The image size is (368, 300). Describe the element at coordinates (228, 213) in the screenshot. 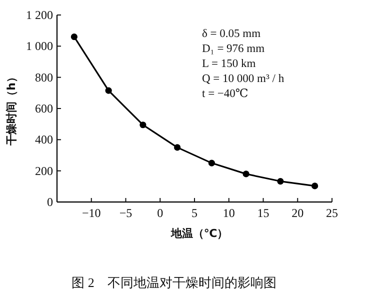

I see `x-tick-label: 10` at that location.